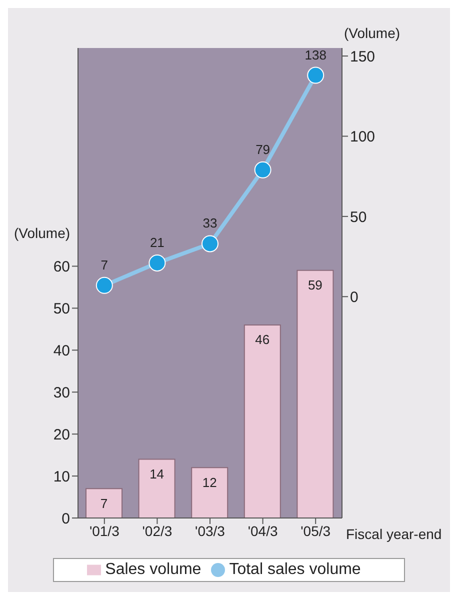 This screenshot has width=458, height=600. What do you see at coordinates (157, 530) in the screenshot?
I see `x-tick-label: '02/3` at bounding box center [157, 530].